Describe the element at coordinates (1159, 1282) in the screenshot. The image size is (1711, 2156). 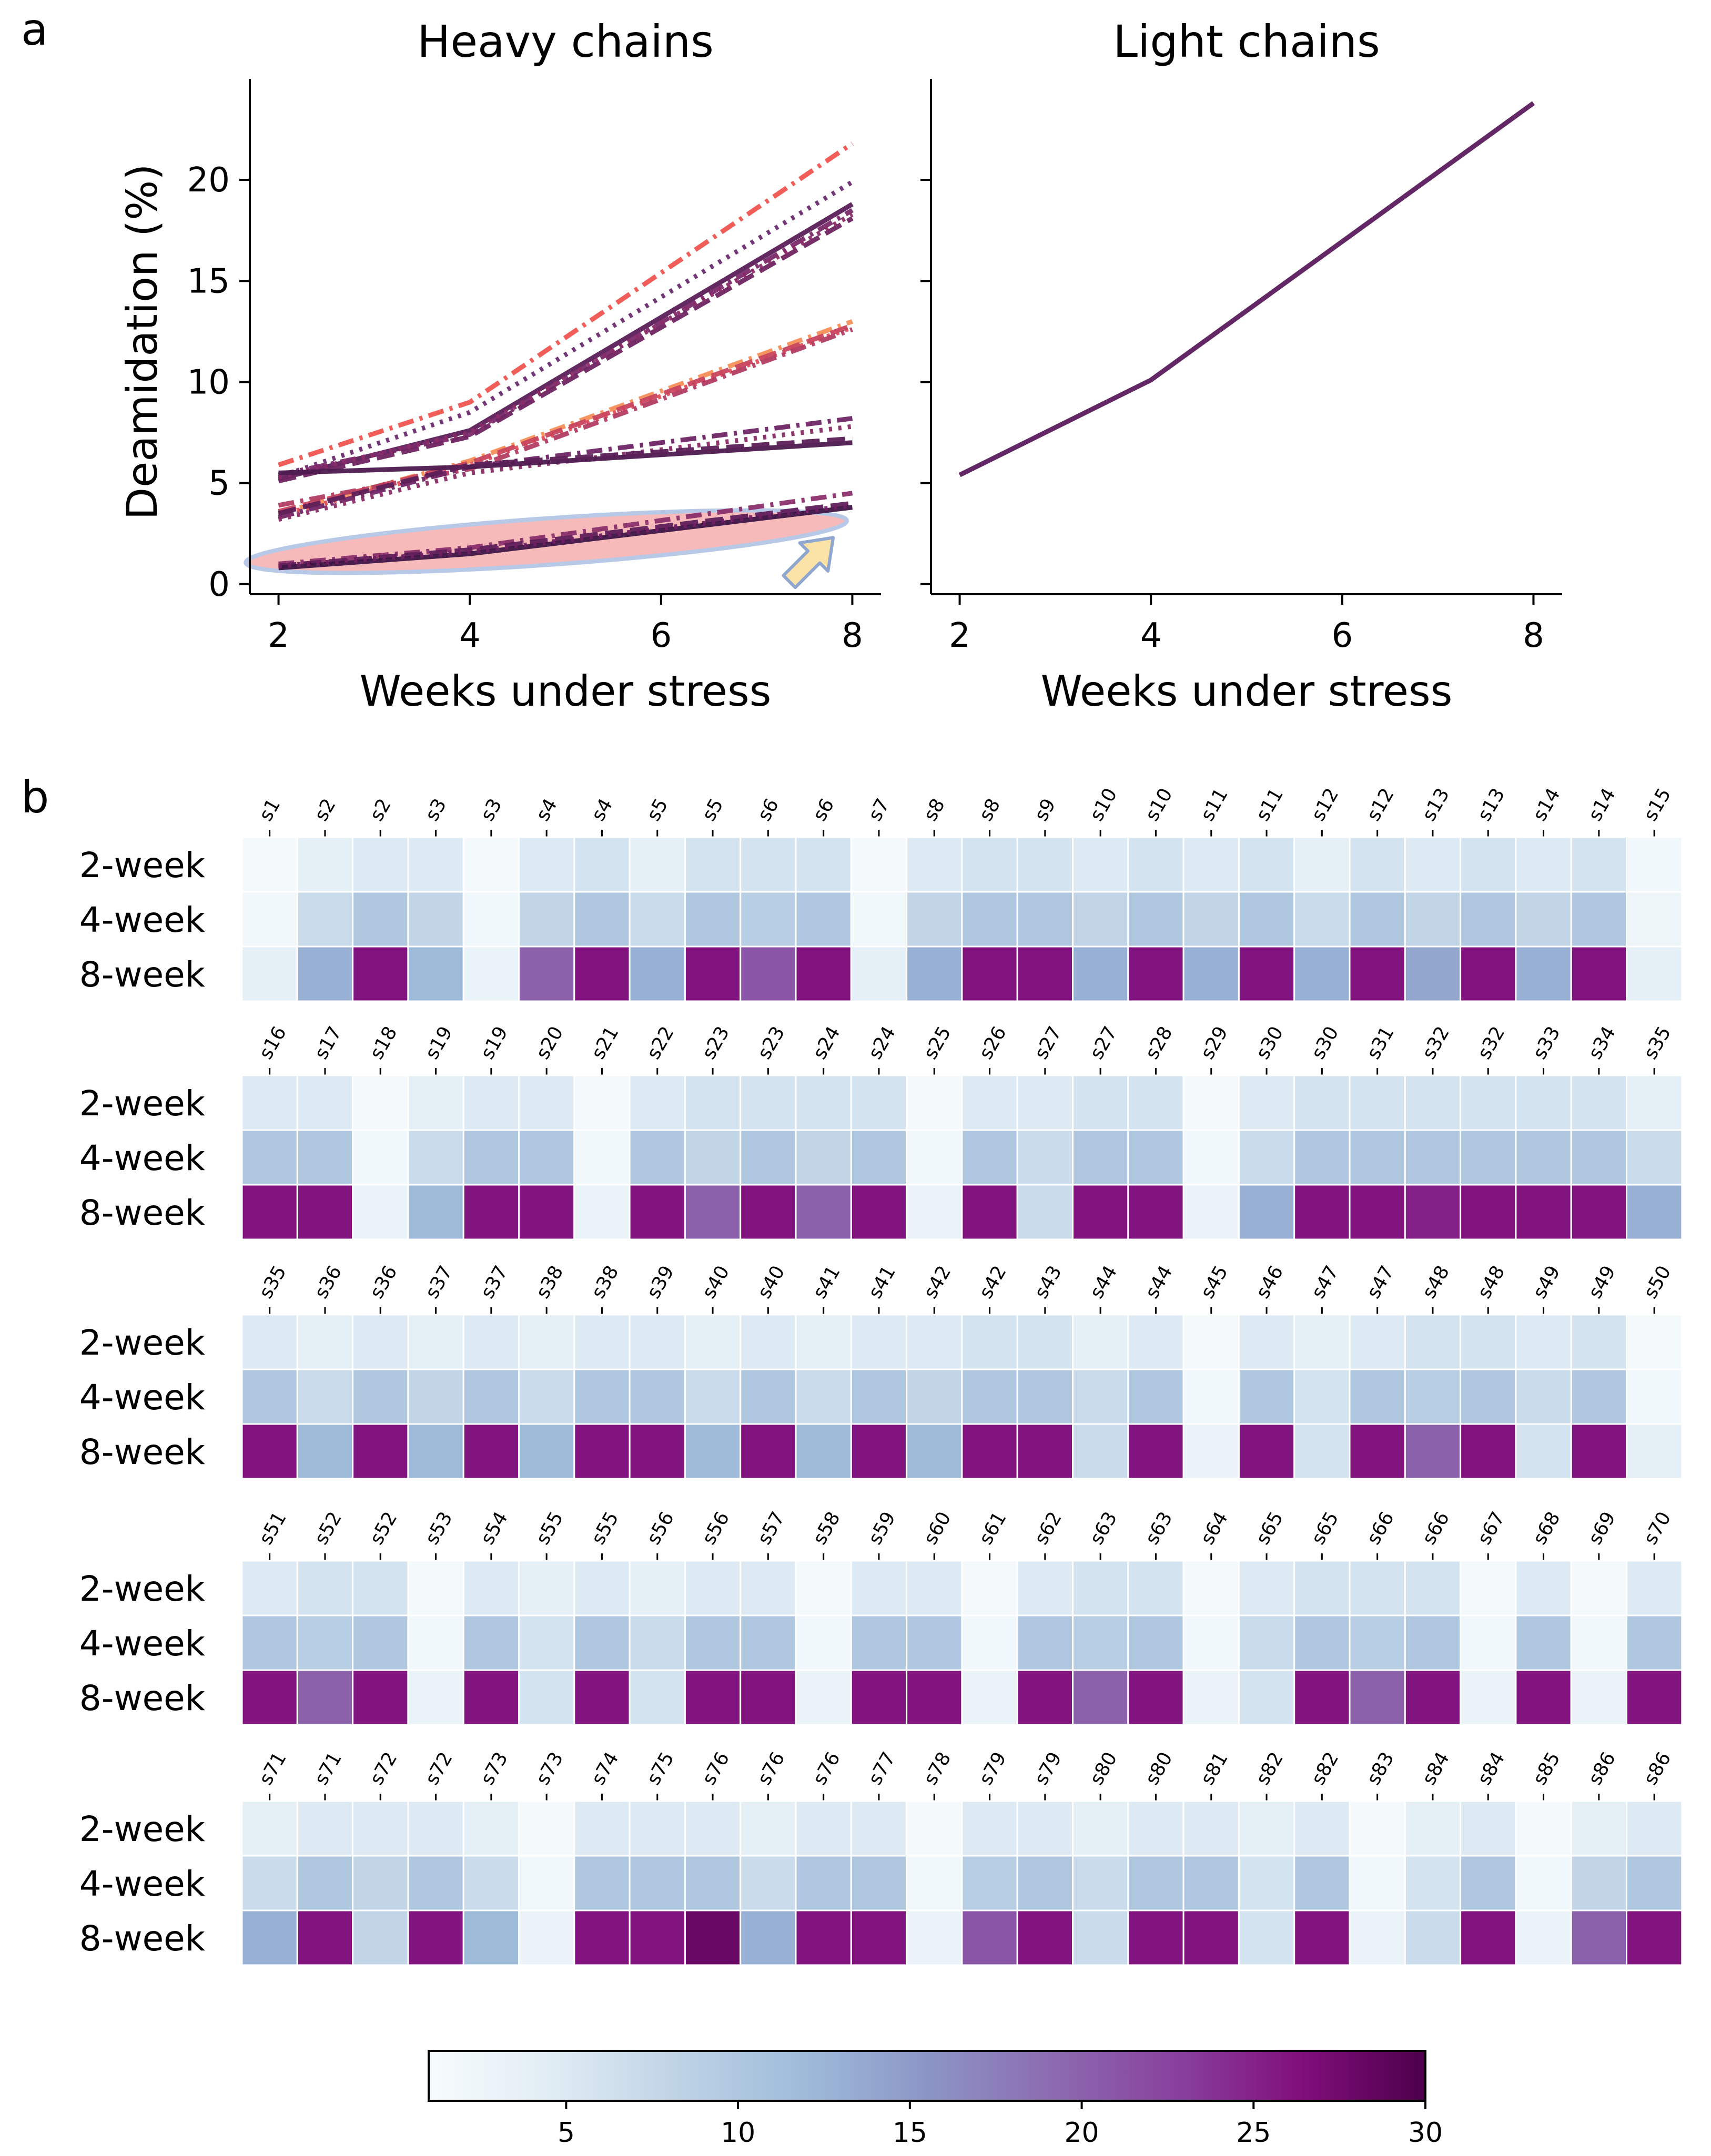
I see `heatmap-column-label: s44` at that location.